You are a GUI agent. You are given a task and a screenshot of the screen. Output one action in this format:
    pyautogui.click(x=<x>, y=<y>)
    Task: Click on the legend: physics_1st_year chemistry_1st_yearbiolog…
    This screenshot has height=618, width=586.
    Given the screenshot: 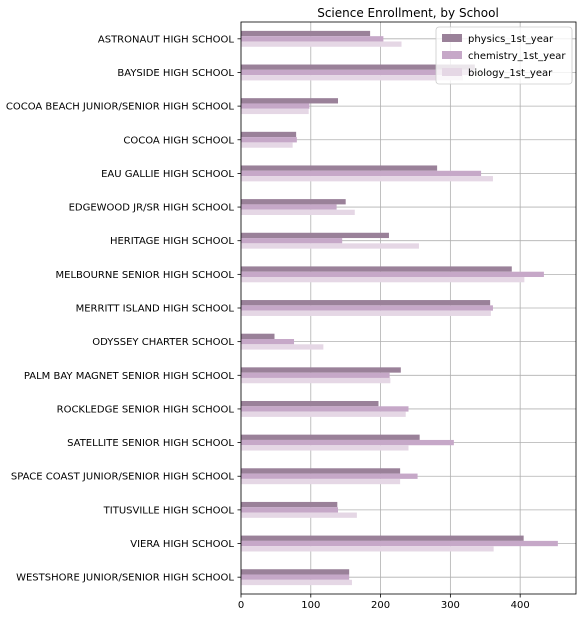 What is the action you would take?
    pyautogui.click(x=504, y=55)
    